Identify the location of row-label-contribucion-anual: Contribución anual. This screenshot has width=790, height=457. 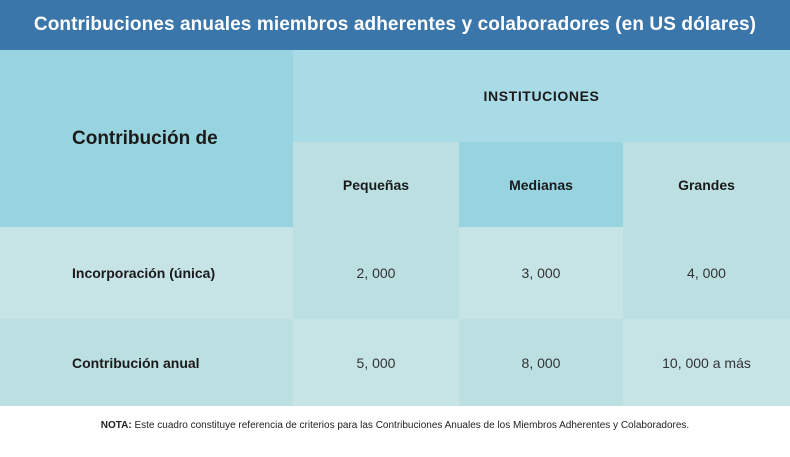
(146, 362).